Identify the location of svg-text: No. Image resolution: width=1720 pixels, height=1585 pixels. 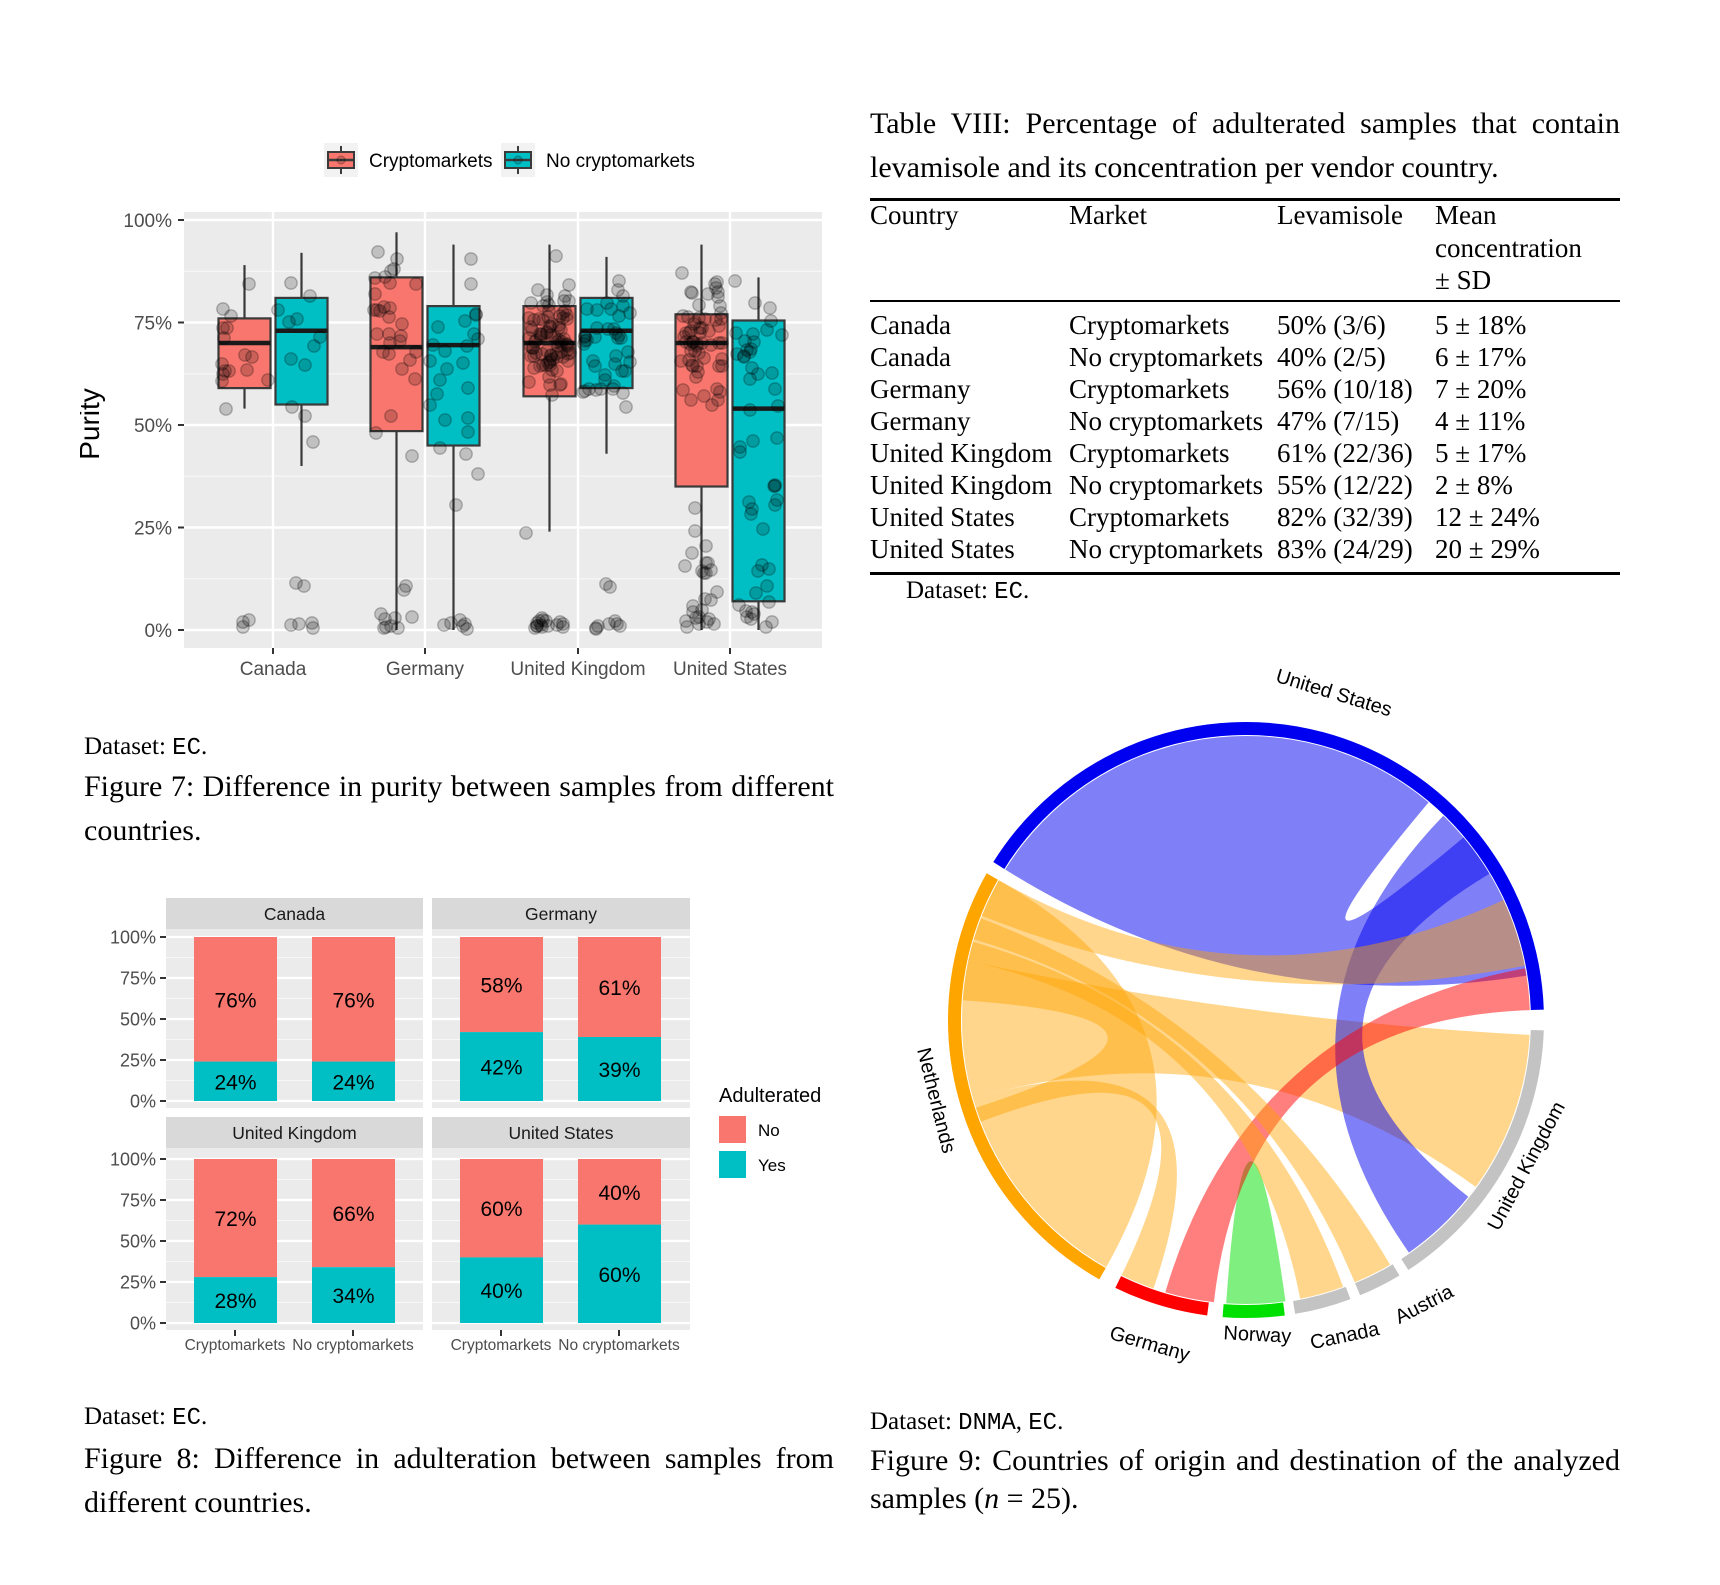
(769, 1130).